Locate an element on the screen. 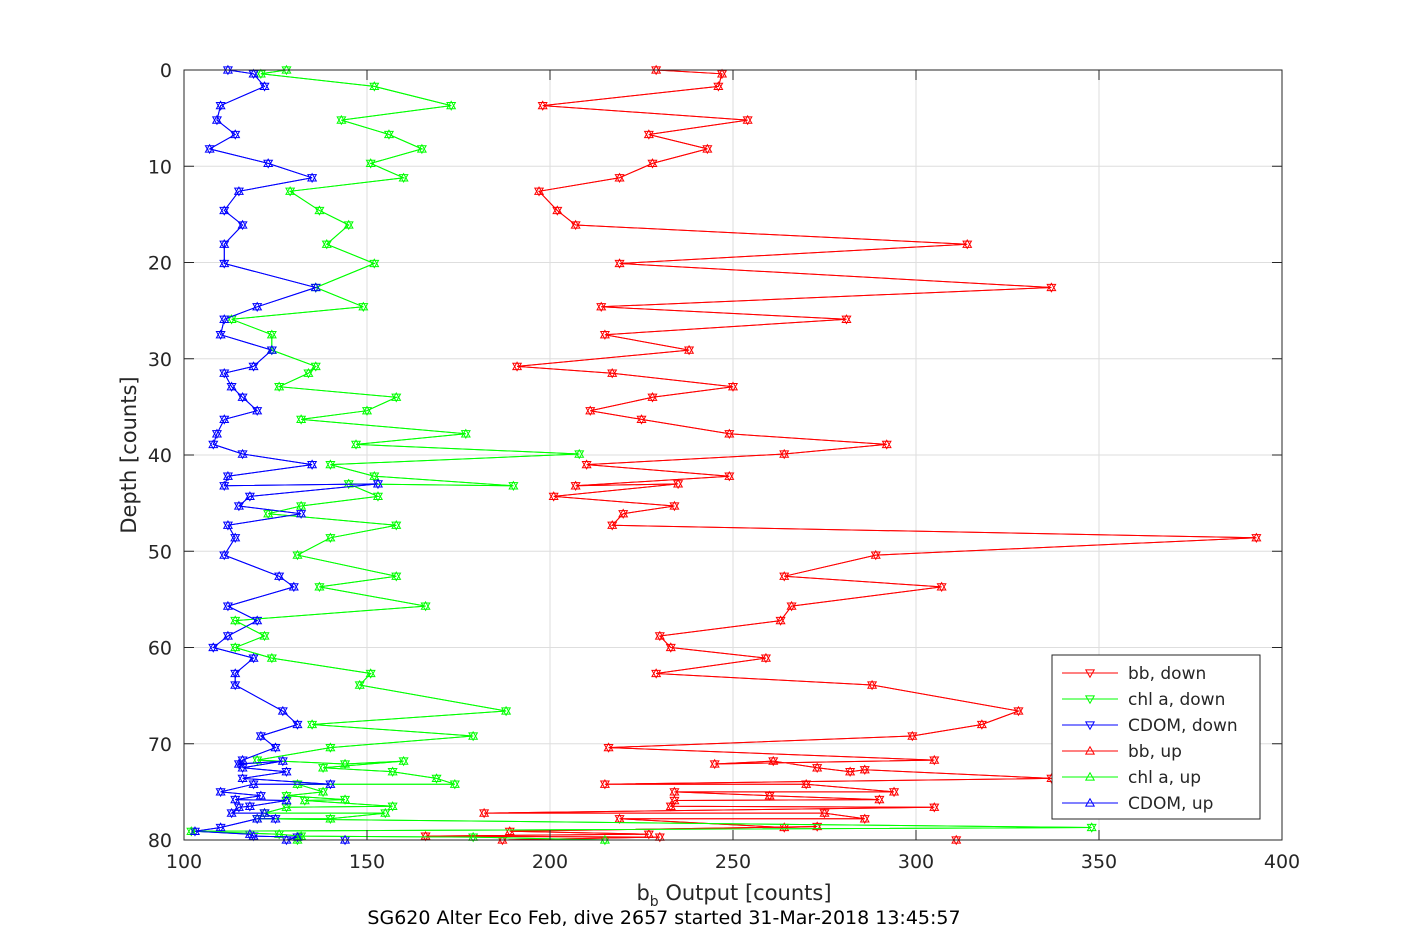  x-axis-title-main: b is located at coordinates (642, 893).